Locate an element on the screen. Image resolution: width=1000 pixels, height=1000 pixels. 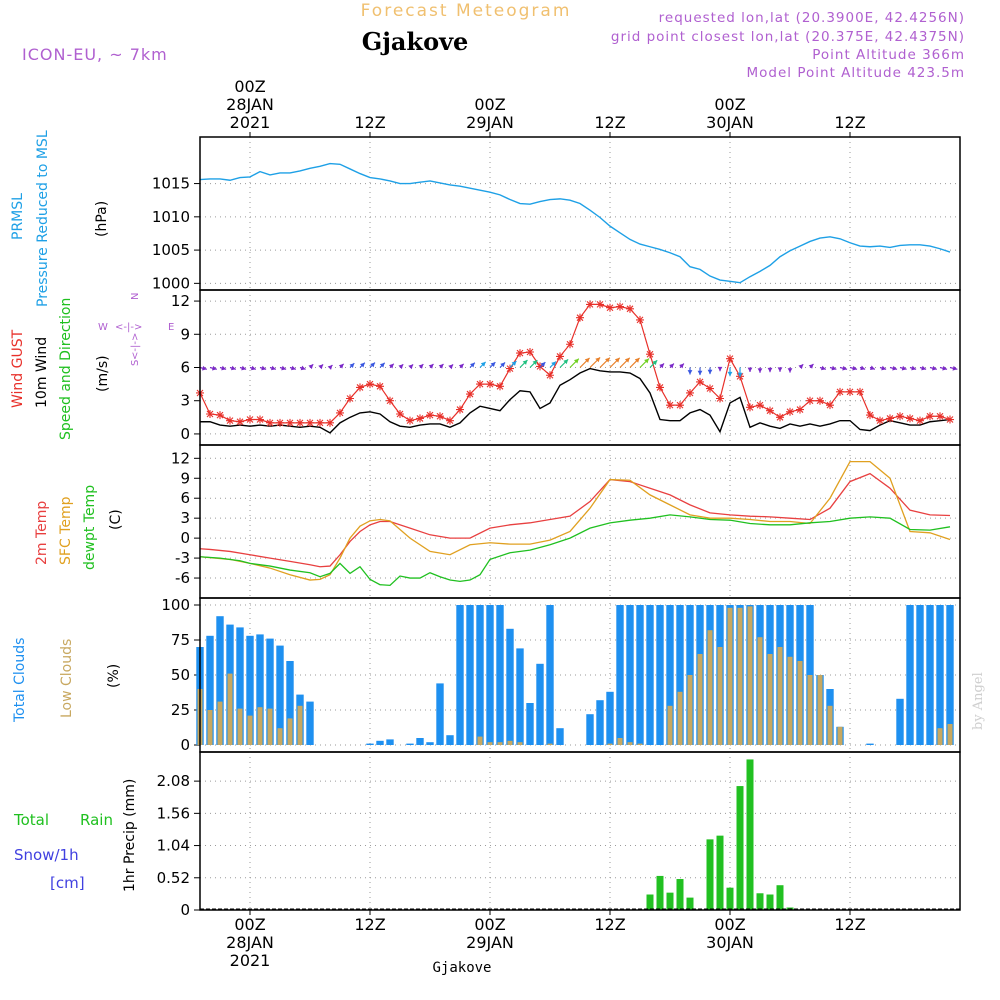
y-tick-label: 12 is located at coordinates (180, 458).